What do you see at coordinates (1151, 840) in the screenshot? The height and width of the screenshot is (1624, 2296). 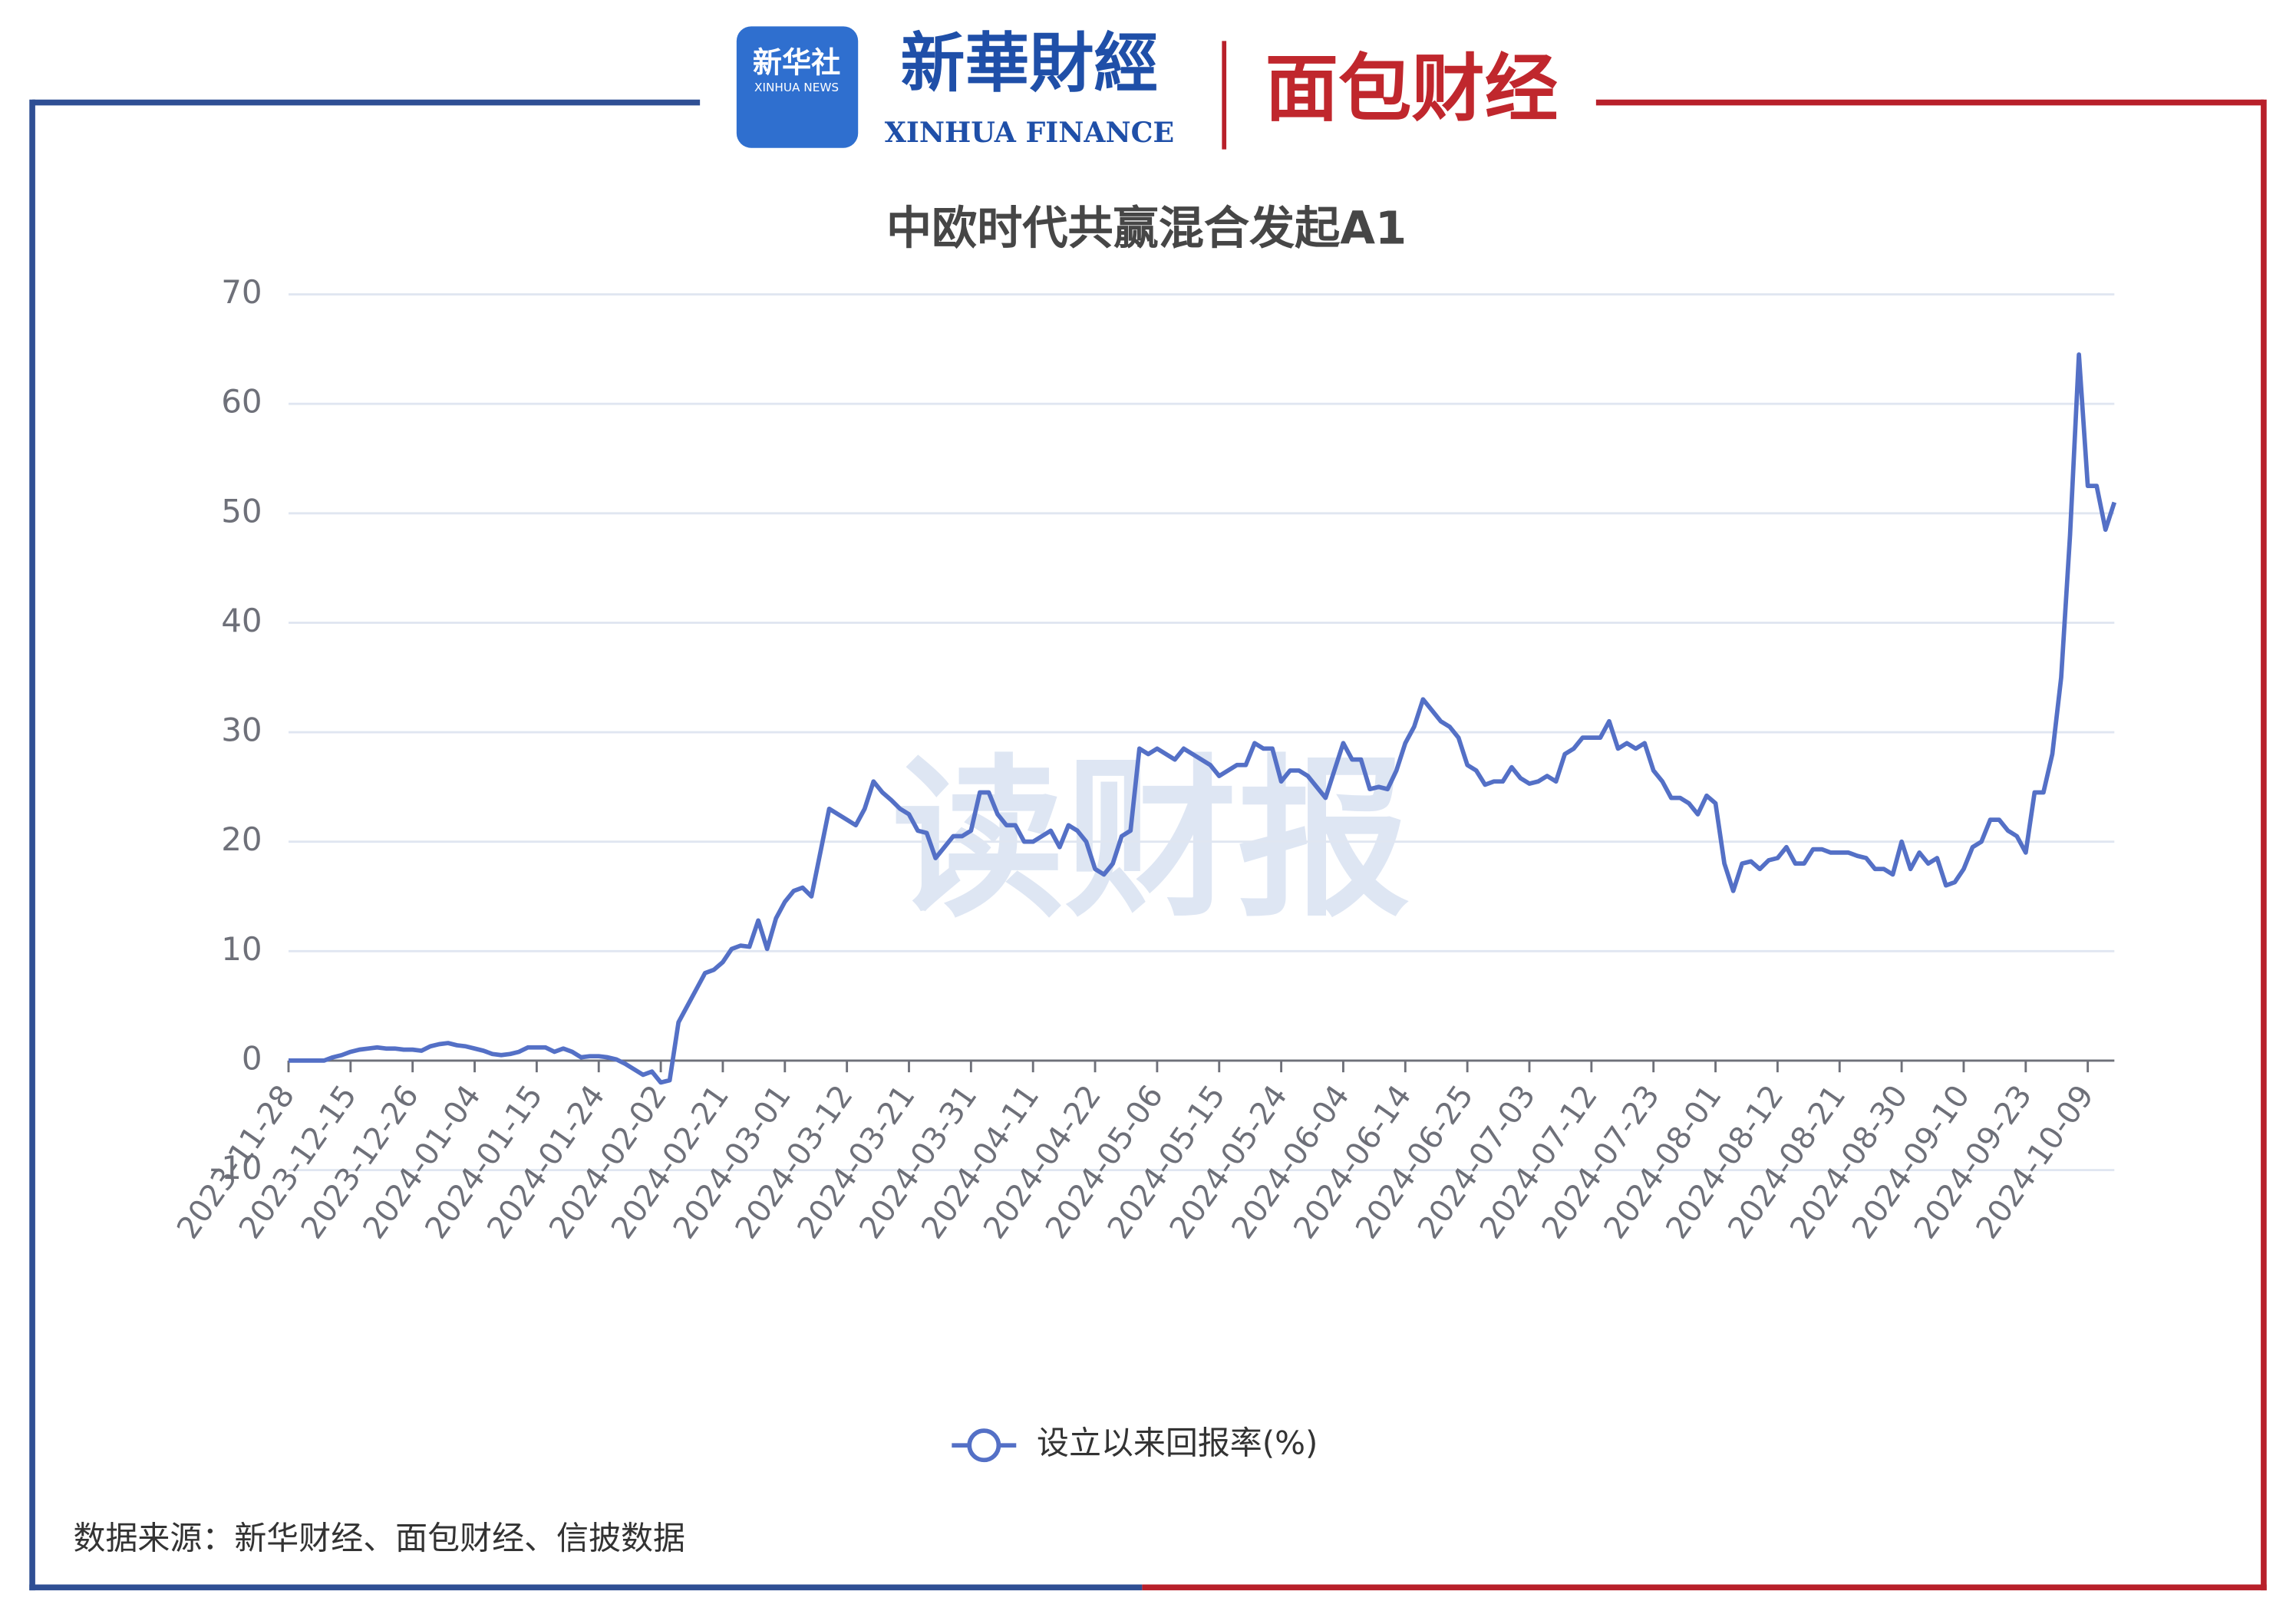 I see `watermark: 读财报` at bounding box center [1151, 840].